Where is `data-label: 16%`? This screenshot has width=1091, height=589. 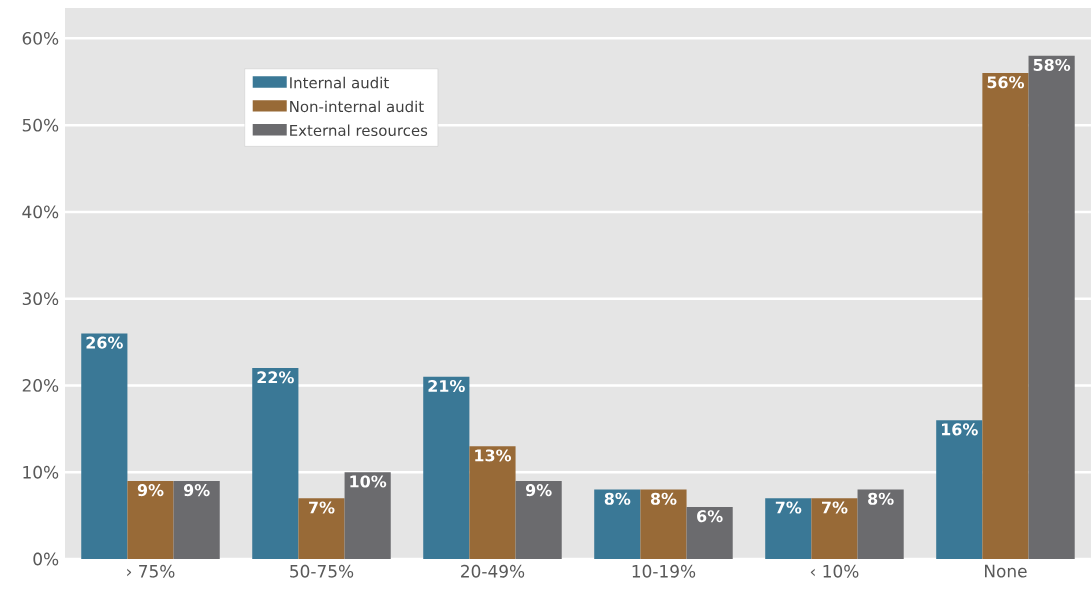
data-label: 16% is located at coordinates (960, 429).